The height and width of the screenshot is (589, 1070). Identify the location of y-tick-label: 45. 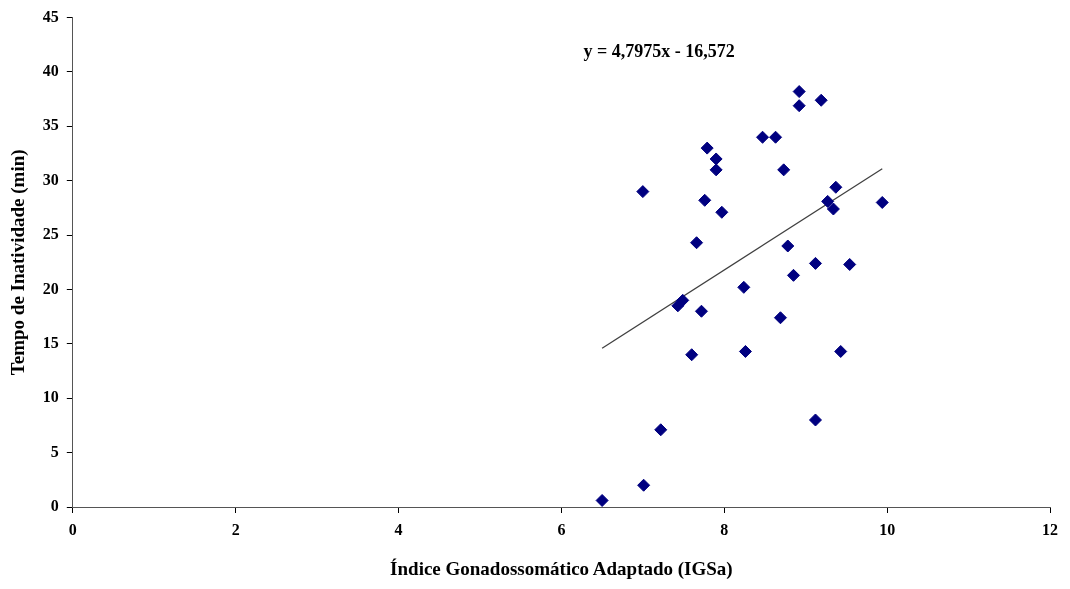
(50, 16).